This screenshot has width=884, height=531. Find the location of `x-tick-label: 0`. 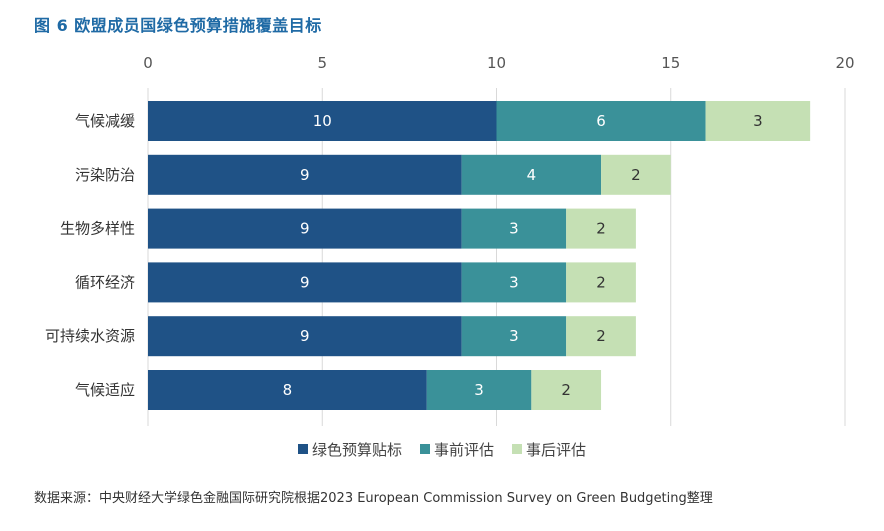

x-tick-label: 0 is located at coordinates (148, 63).